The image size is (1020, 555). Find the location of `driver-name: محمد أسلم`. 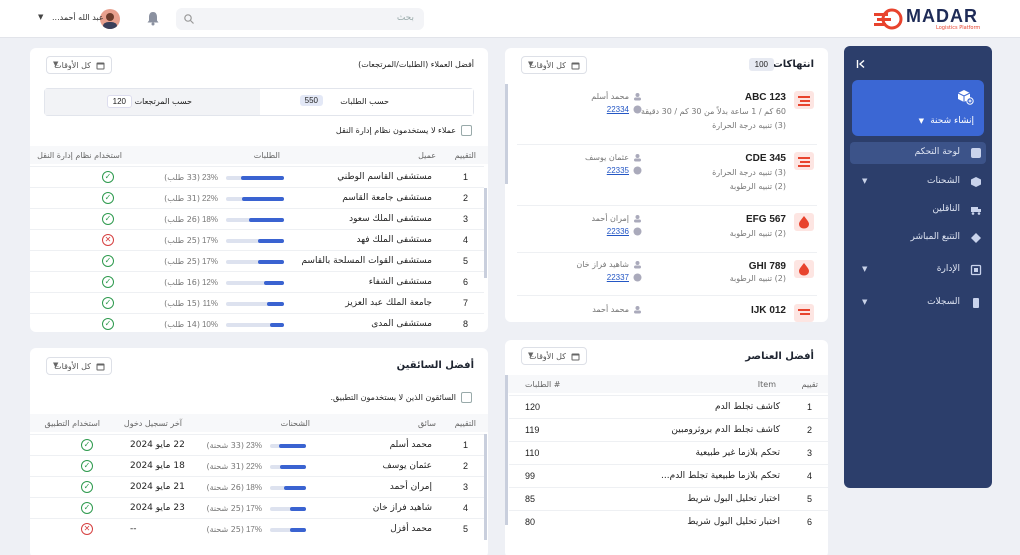

driver-name: محمد أسلم is located at coordinates (410, 445).